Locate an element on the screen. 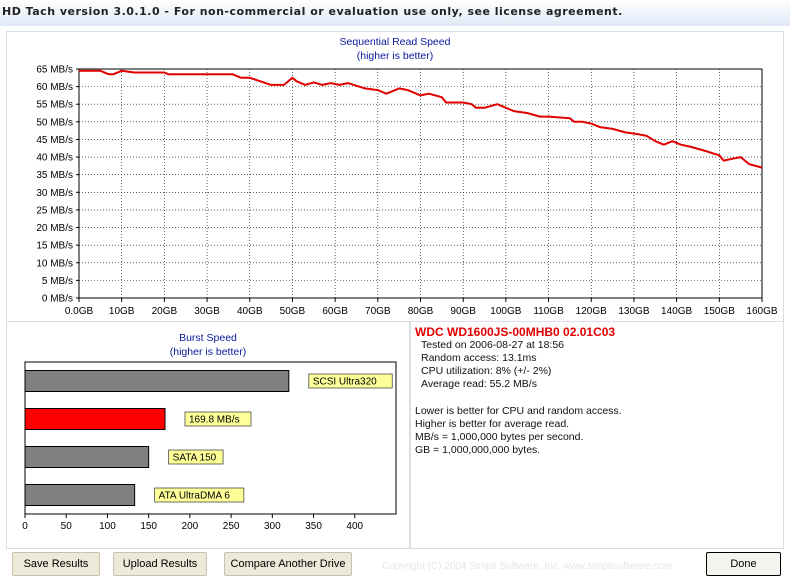  y-tick-label: 5 MB/s is located at coordinates (57, 281).